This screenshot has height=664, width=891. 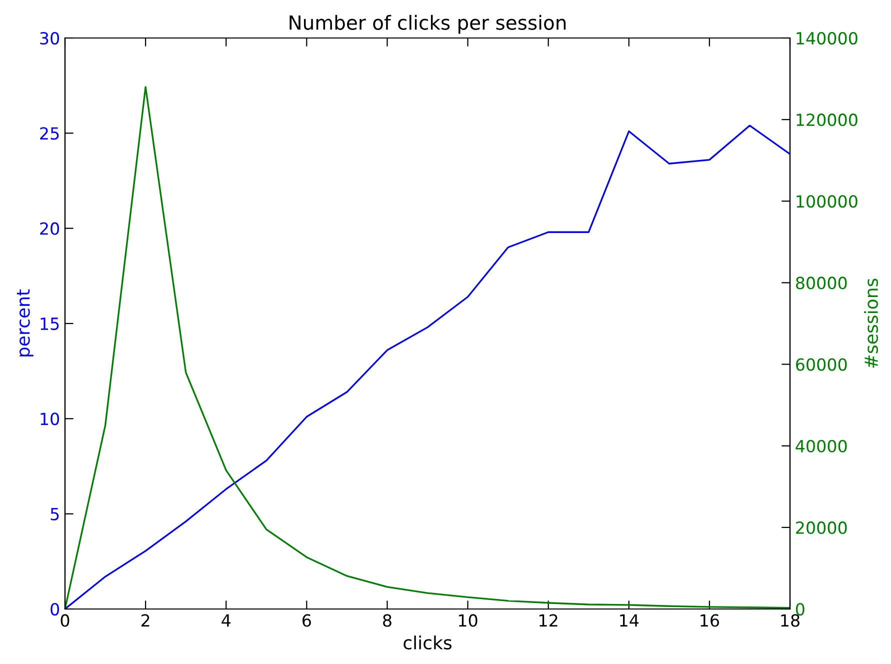 What do you see at coordinates (25, 322) in the screenshot?
I see `y-axis-title: percent` at bounding box center [25, 322].